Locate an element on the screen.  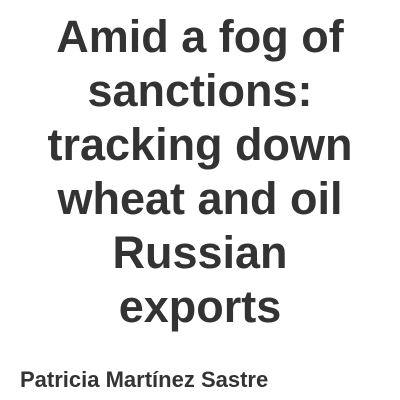
title-line: sanctions: is located at coordinates (200, 90).